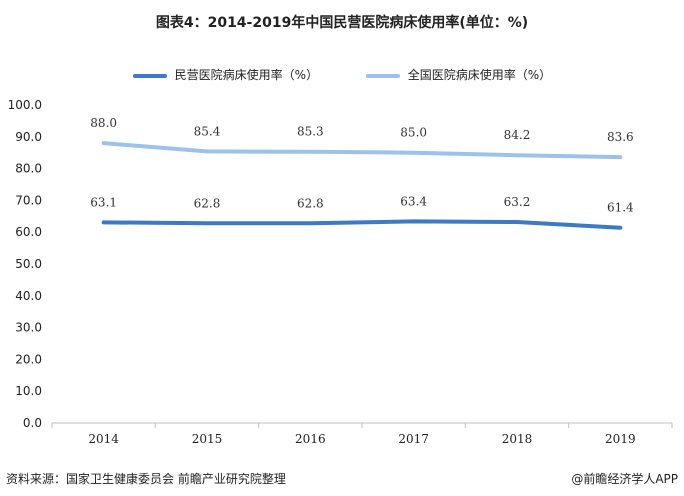  Describe the element at coordinates (28, 169) in the screenshot. I see `y-tick-label: 80.0` at that location.